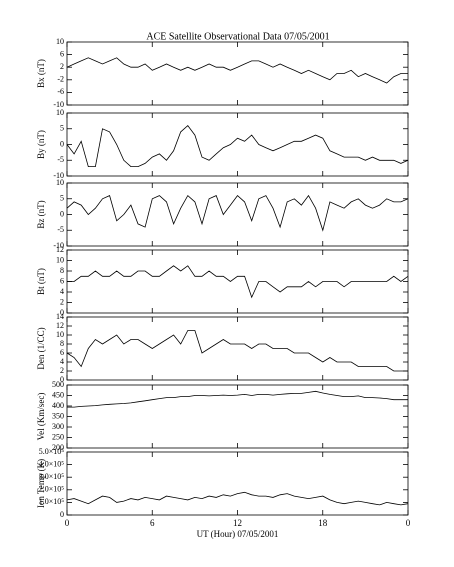 This screenshot has height=567, width=454. Describe the element at coordinates (58, 405) in the screenshot. I see `y-tick-label: 400` at that location.